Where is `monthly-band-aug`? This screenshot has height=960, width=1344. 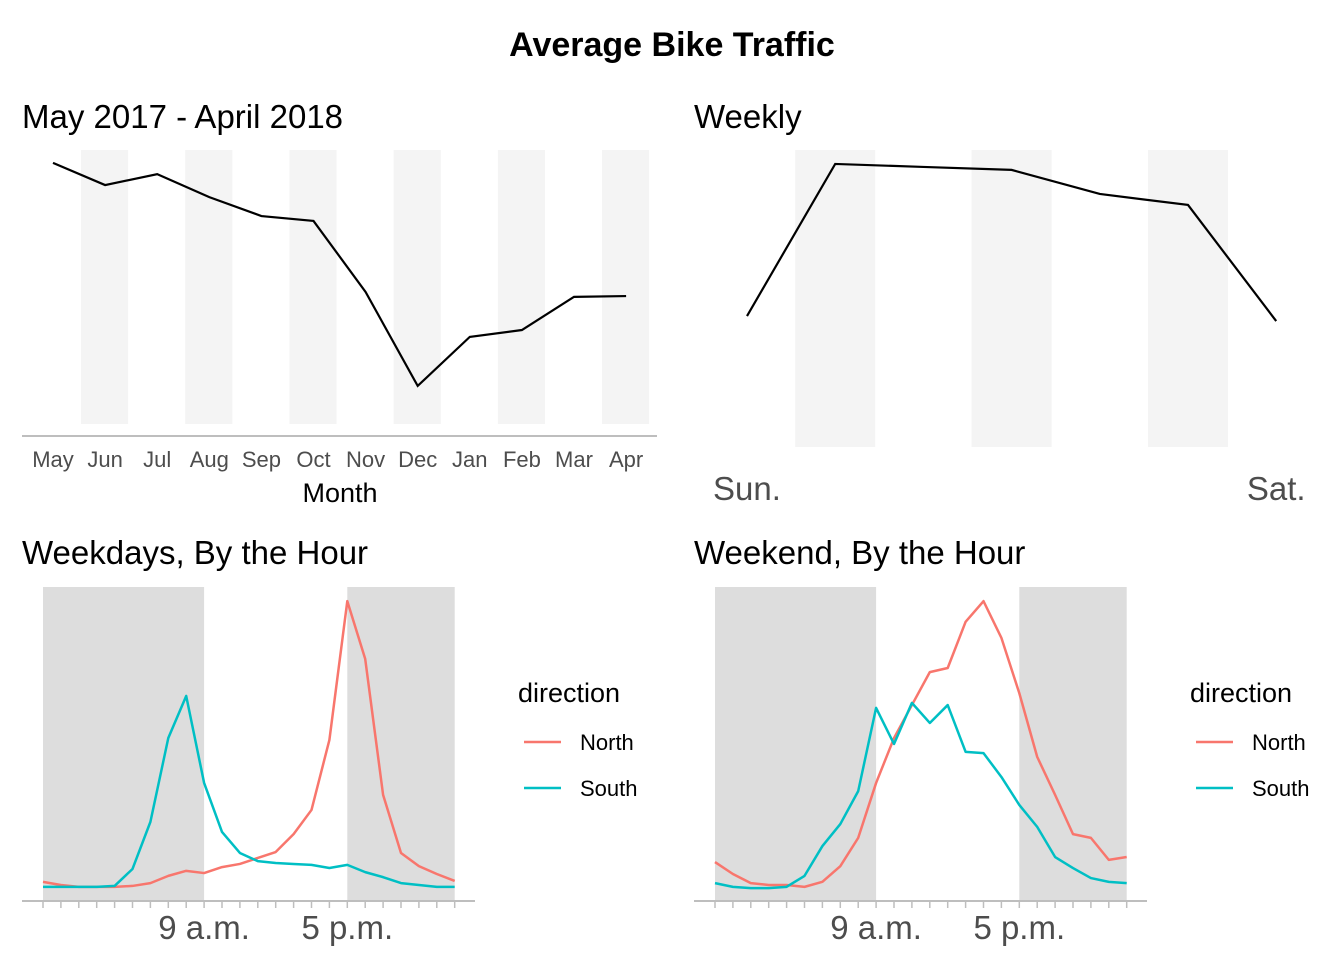
monthly-band-aug is located at coordinates (209, 287).